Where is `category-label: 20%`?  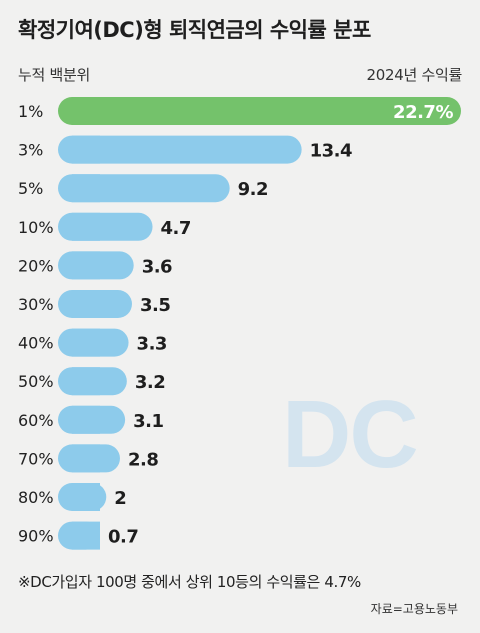 category-label: 20% is located at coordinates (36, 265).